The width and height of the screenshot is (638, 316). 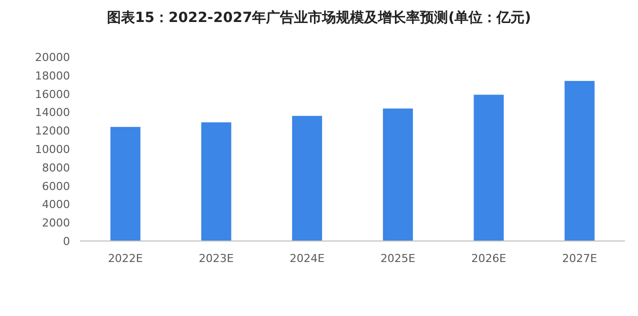 I want to click on x-tick-label: 2023E, so click(x=216, y=258).